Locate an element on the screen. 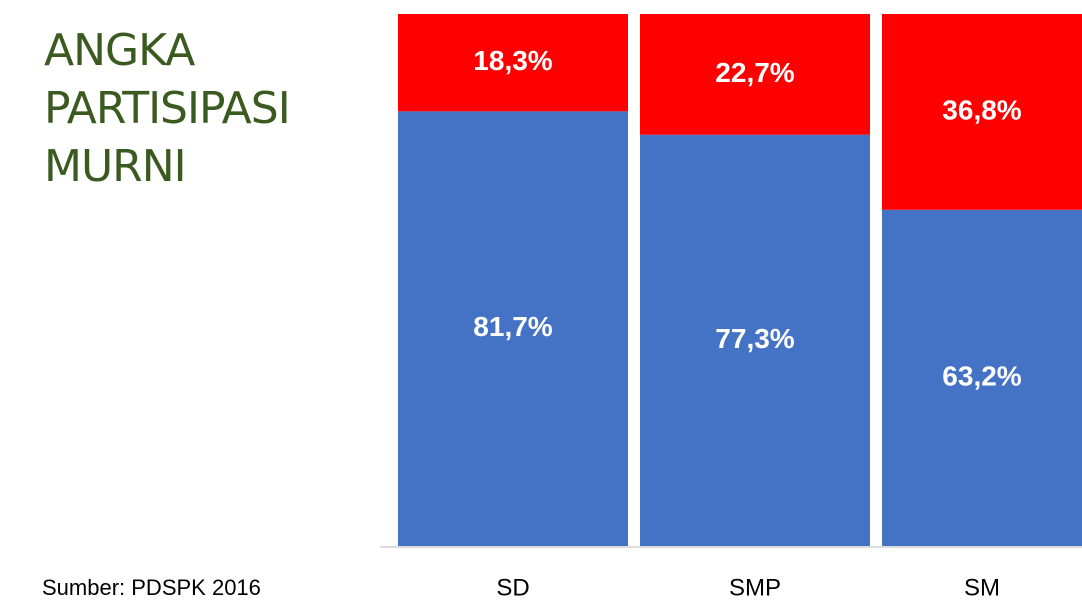 This screenshot has width=1082, height=601. data-label: 36,8% is located at coordinates (981, 109).